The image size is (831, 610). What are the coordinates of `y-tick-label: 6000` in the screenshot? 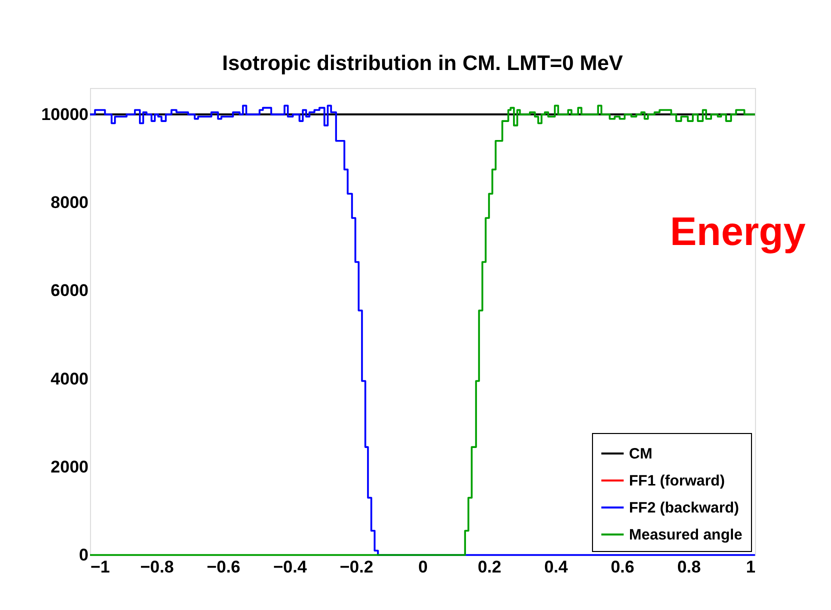 It's located at (69, 290).